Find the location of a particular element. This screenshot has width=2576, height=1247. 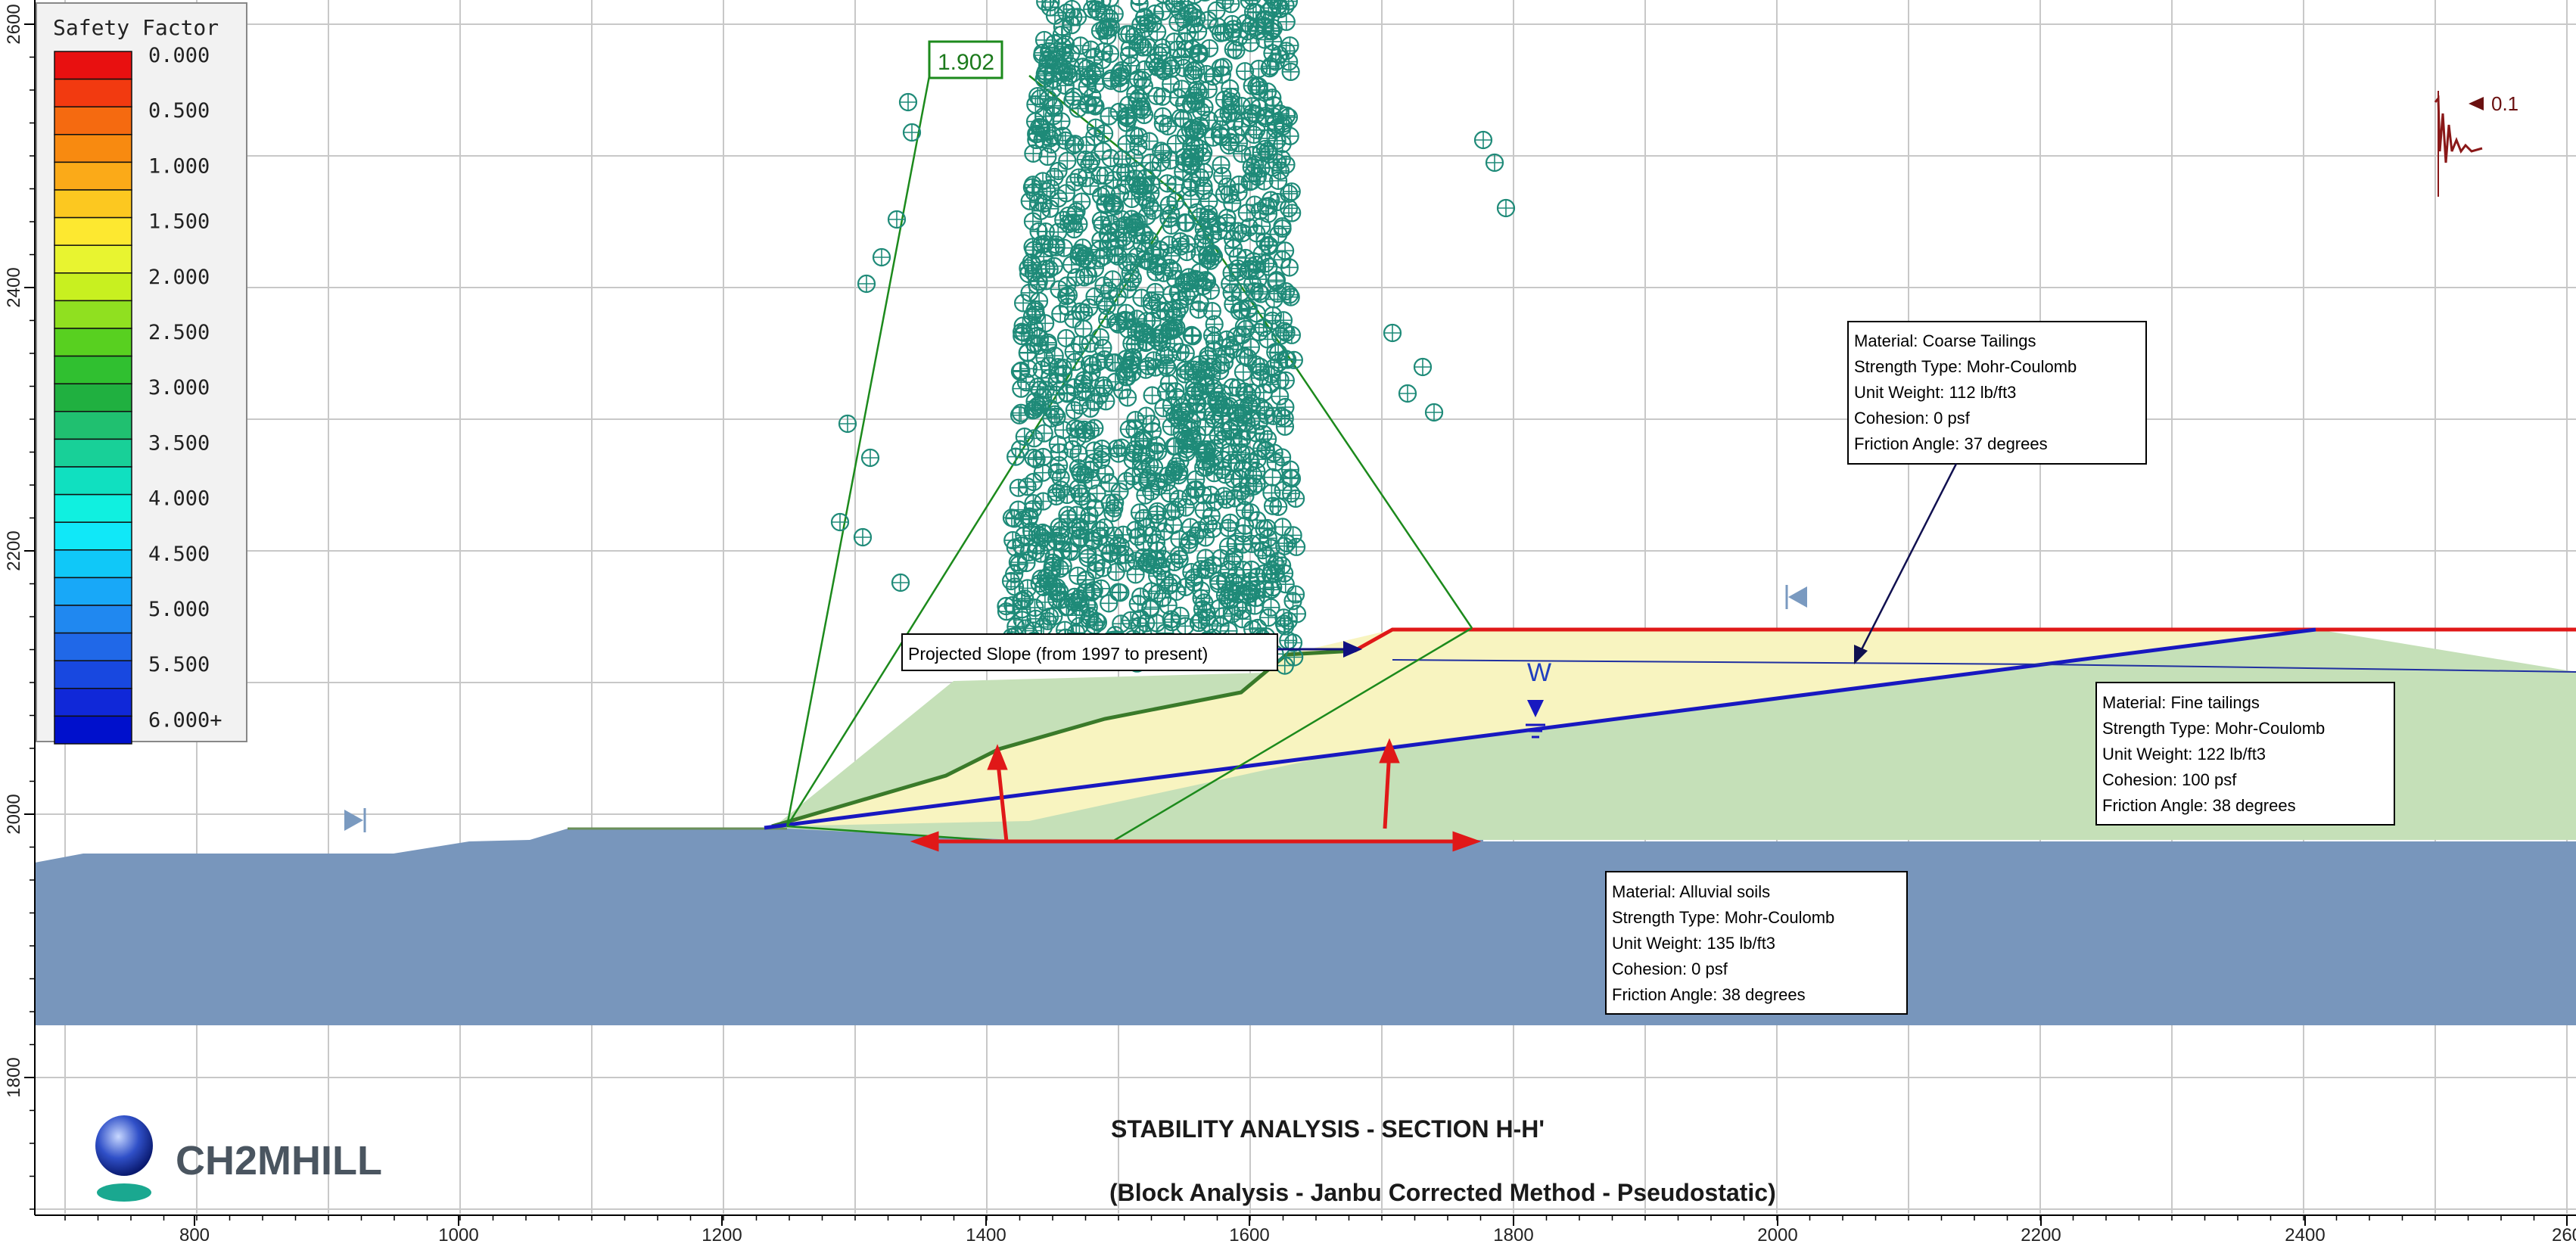

legend-label: 3.500 is located at coordinates (179, 443).